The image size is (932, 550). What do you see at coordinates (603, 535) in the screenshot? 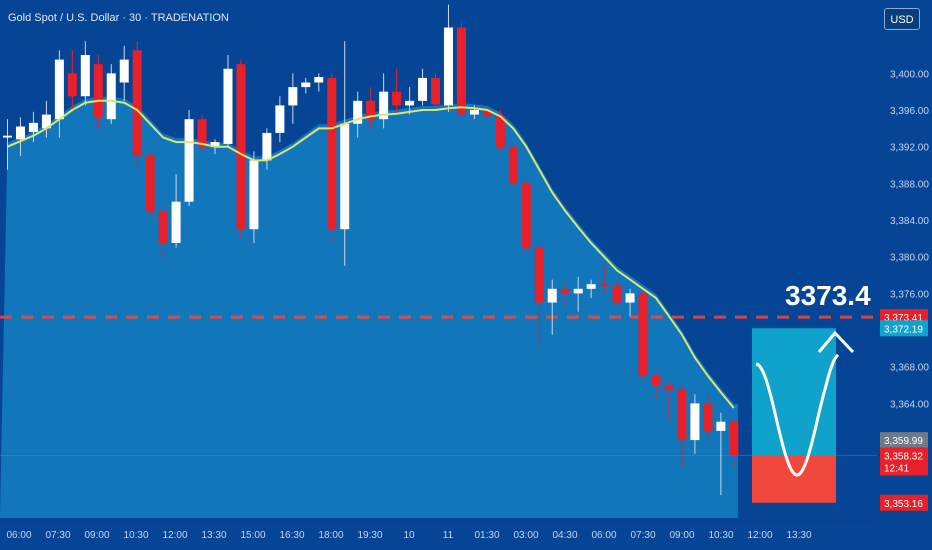
I see `x-tick-label: 06:00` at bounding box center [603, 535].